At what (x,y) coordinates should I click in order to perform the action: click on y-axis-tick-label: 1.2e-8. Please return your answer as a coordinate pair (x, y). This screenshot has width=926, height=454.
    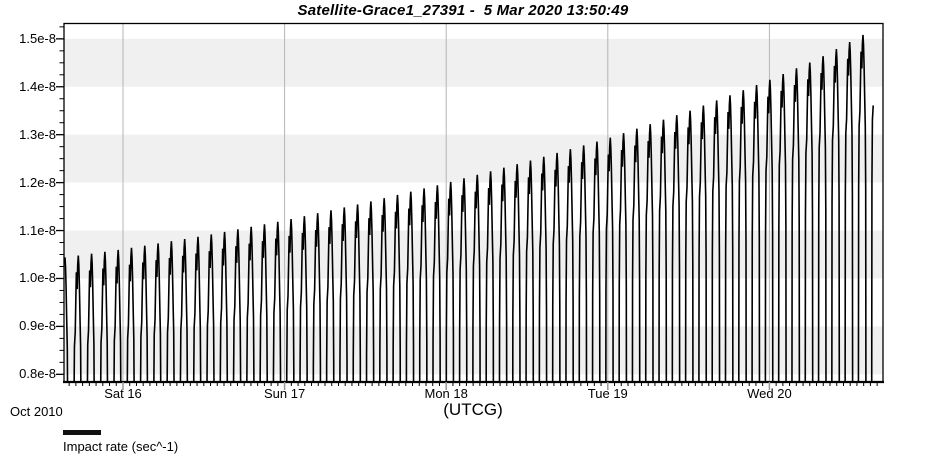
    Looking at the image, I should click on (37, 182).